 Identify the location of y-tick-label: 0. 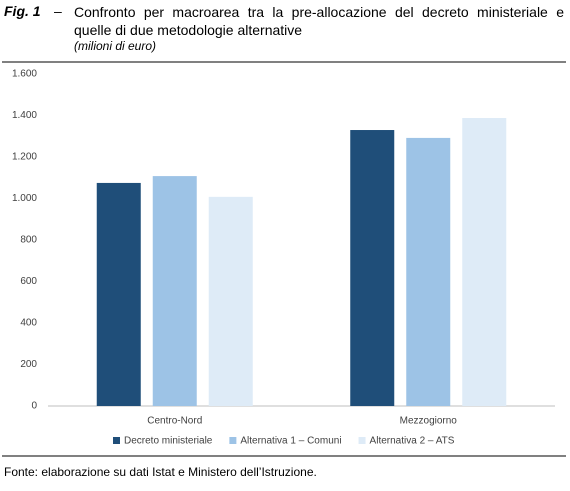
(34, 406).